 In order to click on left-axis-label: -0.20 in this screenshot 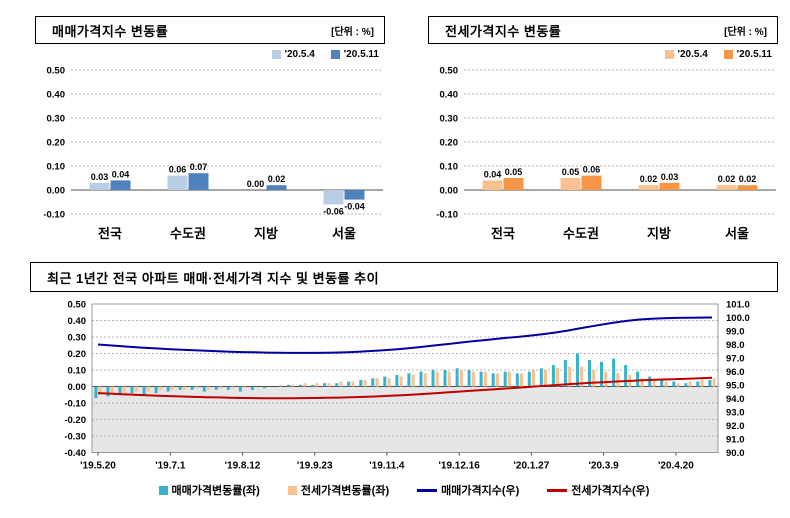, I will do `click(75, 420)`.